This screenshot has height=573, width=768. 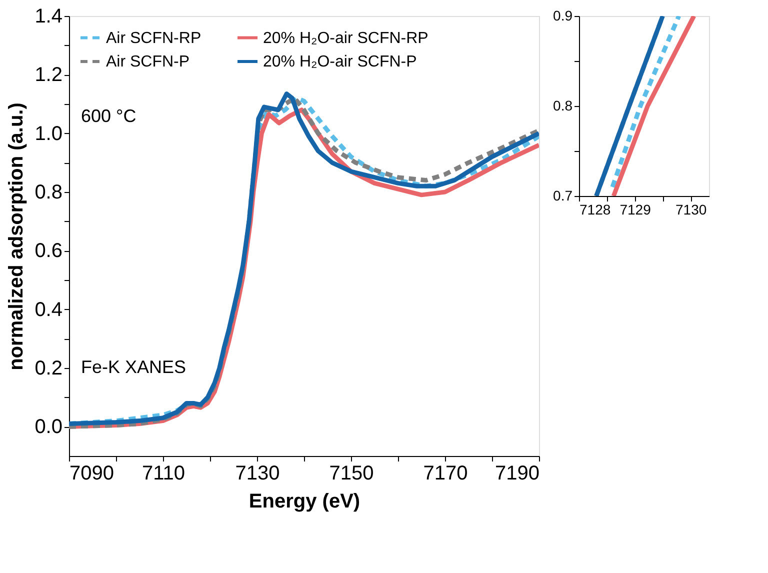 What do you see at coordinates (636, 210) in the screenshot?
I see `x-tick-label: 7129` at bounding box center [636, 210].